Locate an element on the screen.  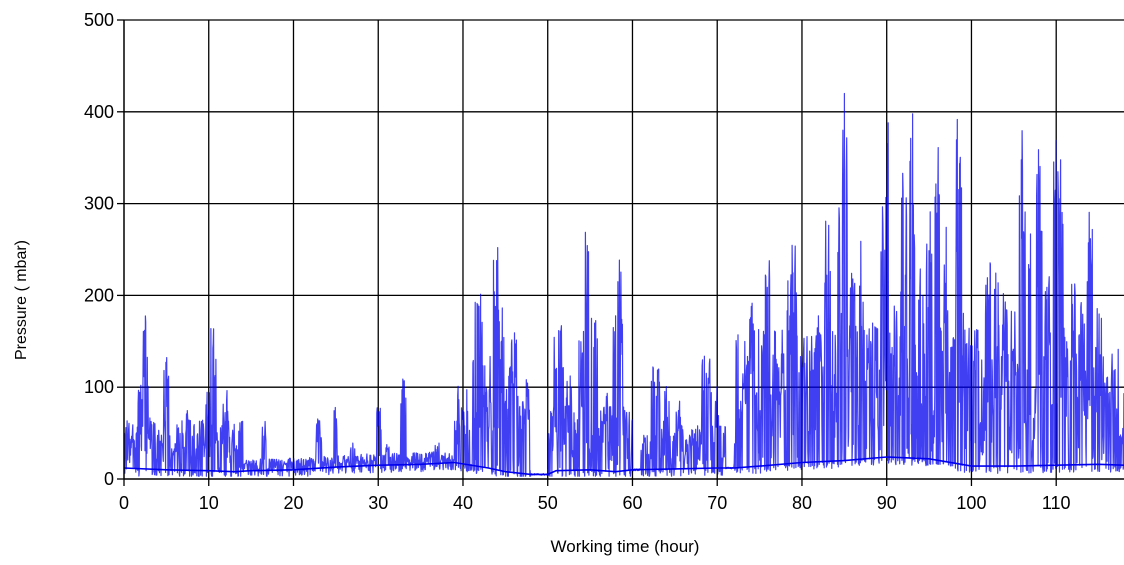
y-tick-label: 100 is located at coordinates (99, 387).